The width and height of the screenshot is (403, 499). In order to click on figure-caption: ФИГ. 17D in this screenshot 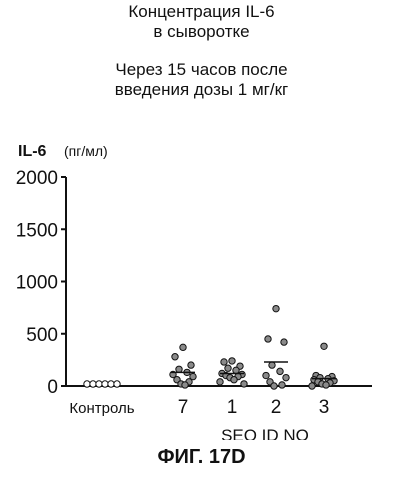, I will do `click(201, 457)`.